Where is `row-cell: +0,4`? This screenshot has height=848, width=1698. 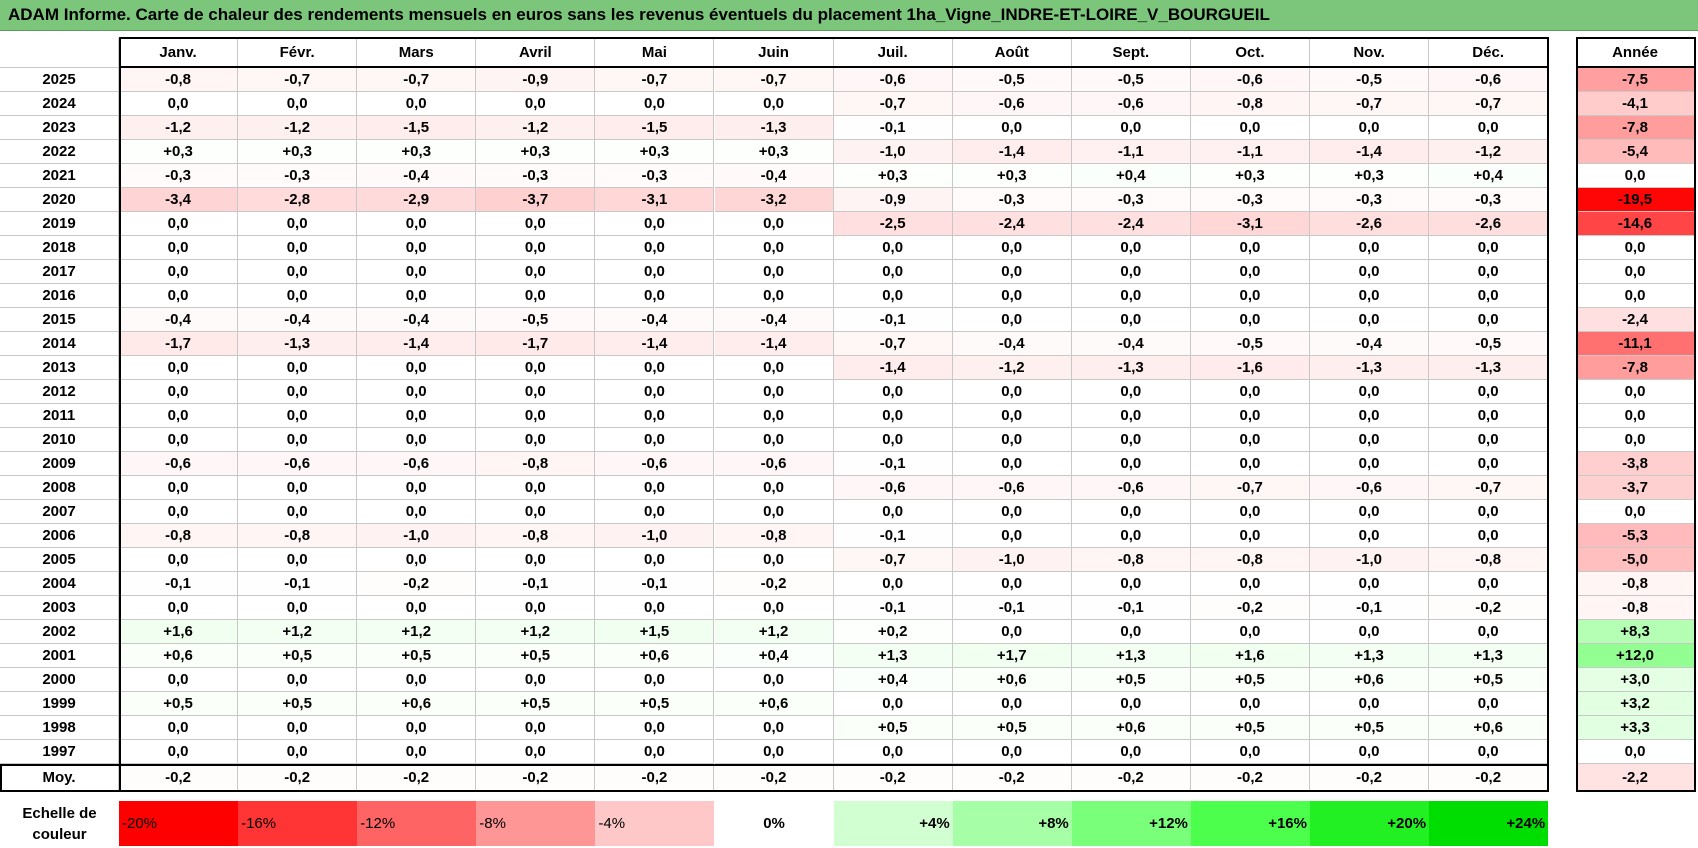 row-cell: +0,4 is located at coordinates (1489, 176).